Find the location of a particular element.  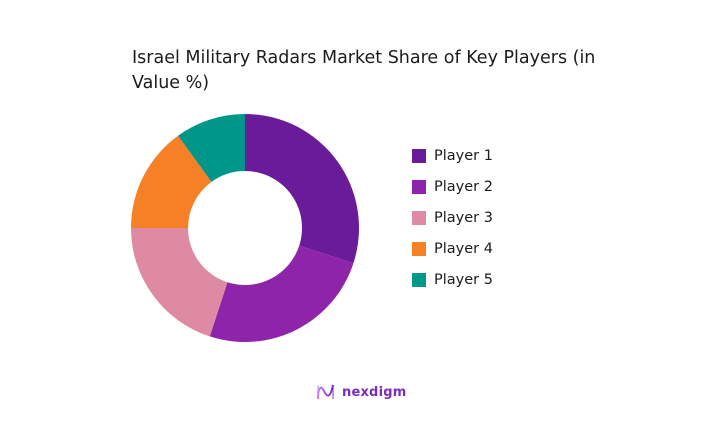

legend-item-player-1: Player 1 is located at coordinates (452, 155).